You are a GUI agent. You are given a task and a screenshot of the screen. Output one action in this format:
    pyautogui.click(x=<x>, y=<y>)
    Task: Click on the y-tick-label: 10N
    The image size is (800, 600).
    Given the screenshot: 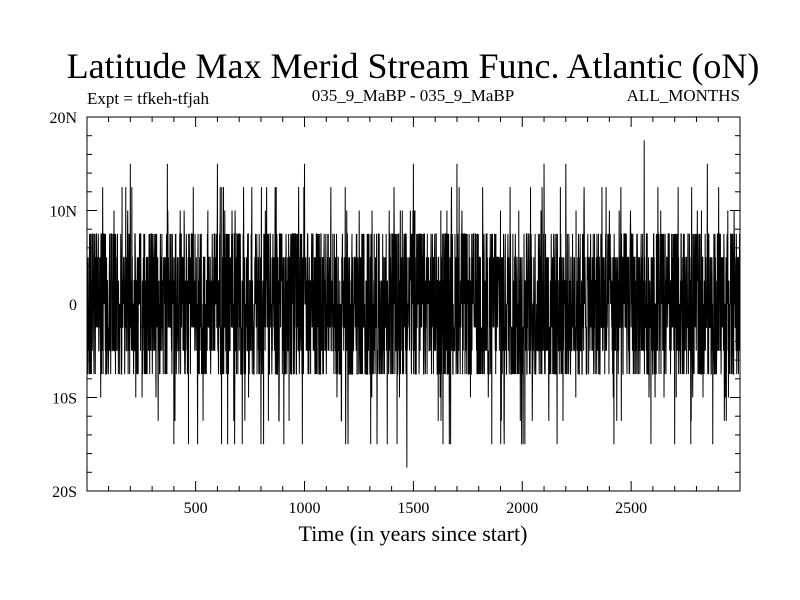 What is the action you would take?
    pyautogui.click(x=63, y=212)
    